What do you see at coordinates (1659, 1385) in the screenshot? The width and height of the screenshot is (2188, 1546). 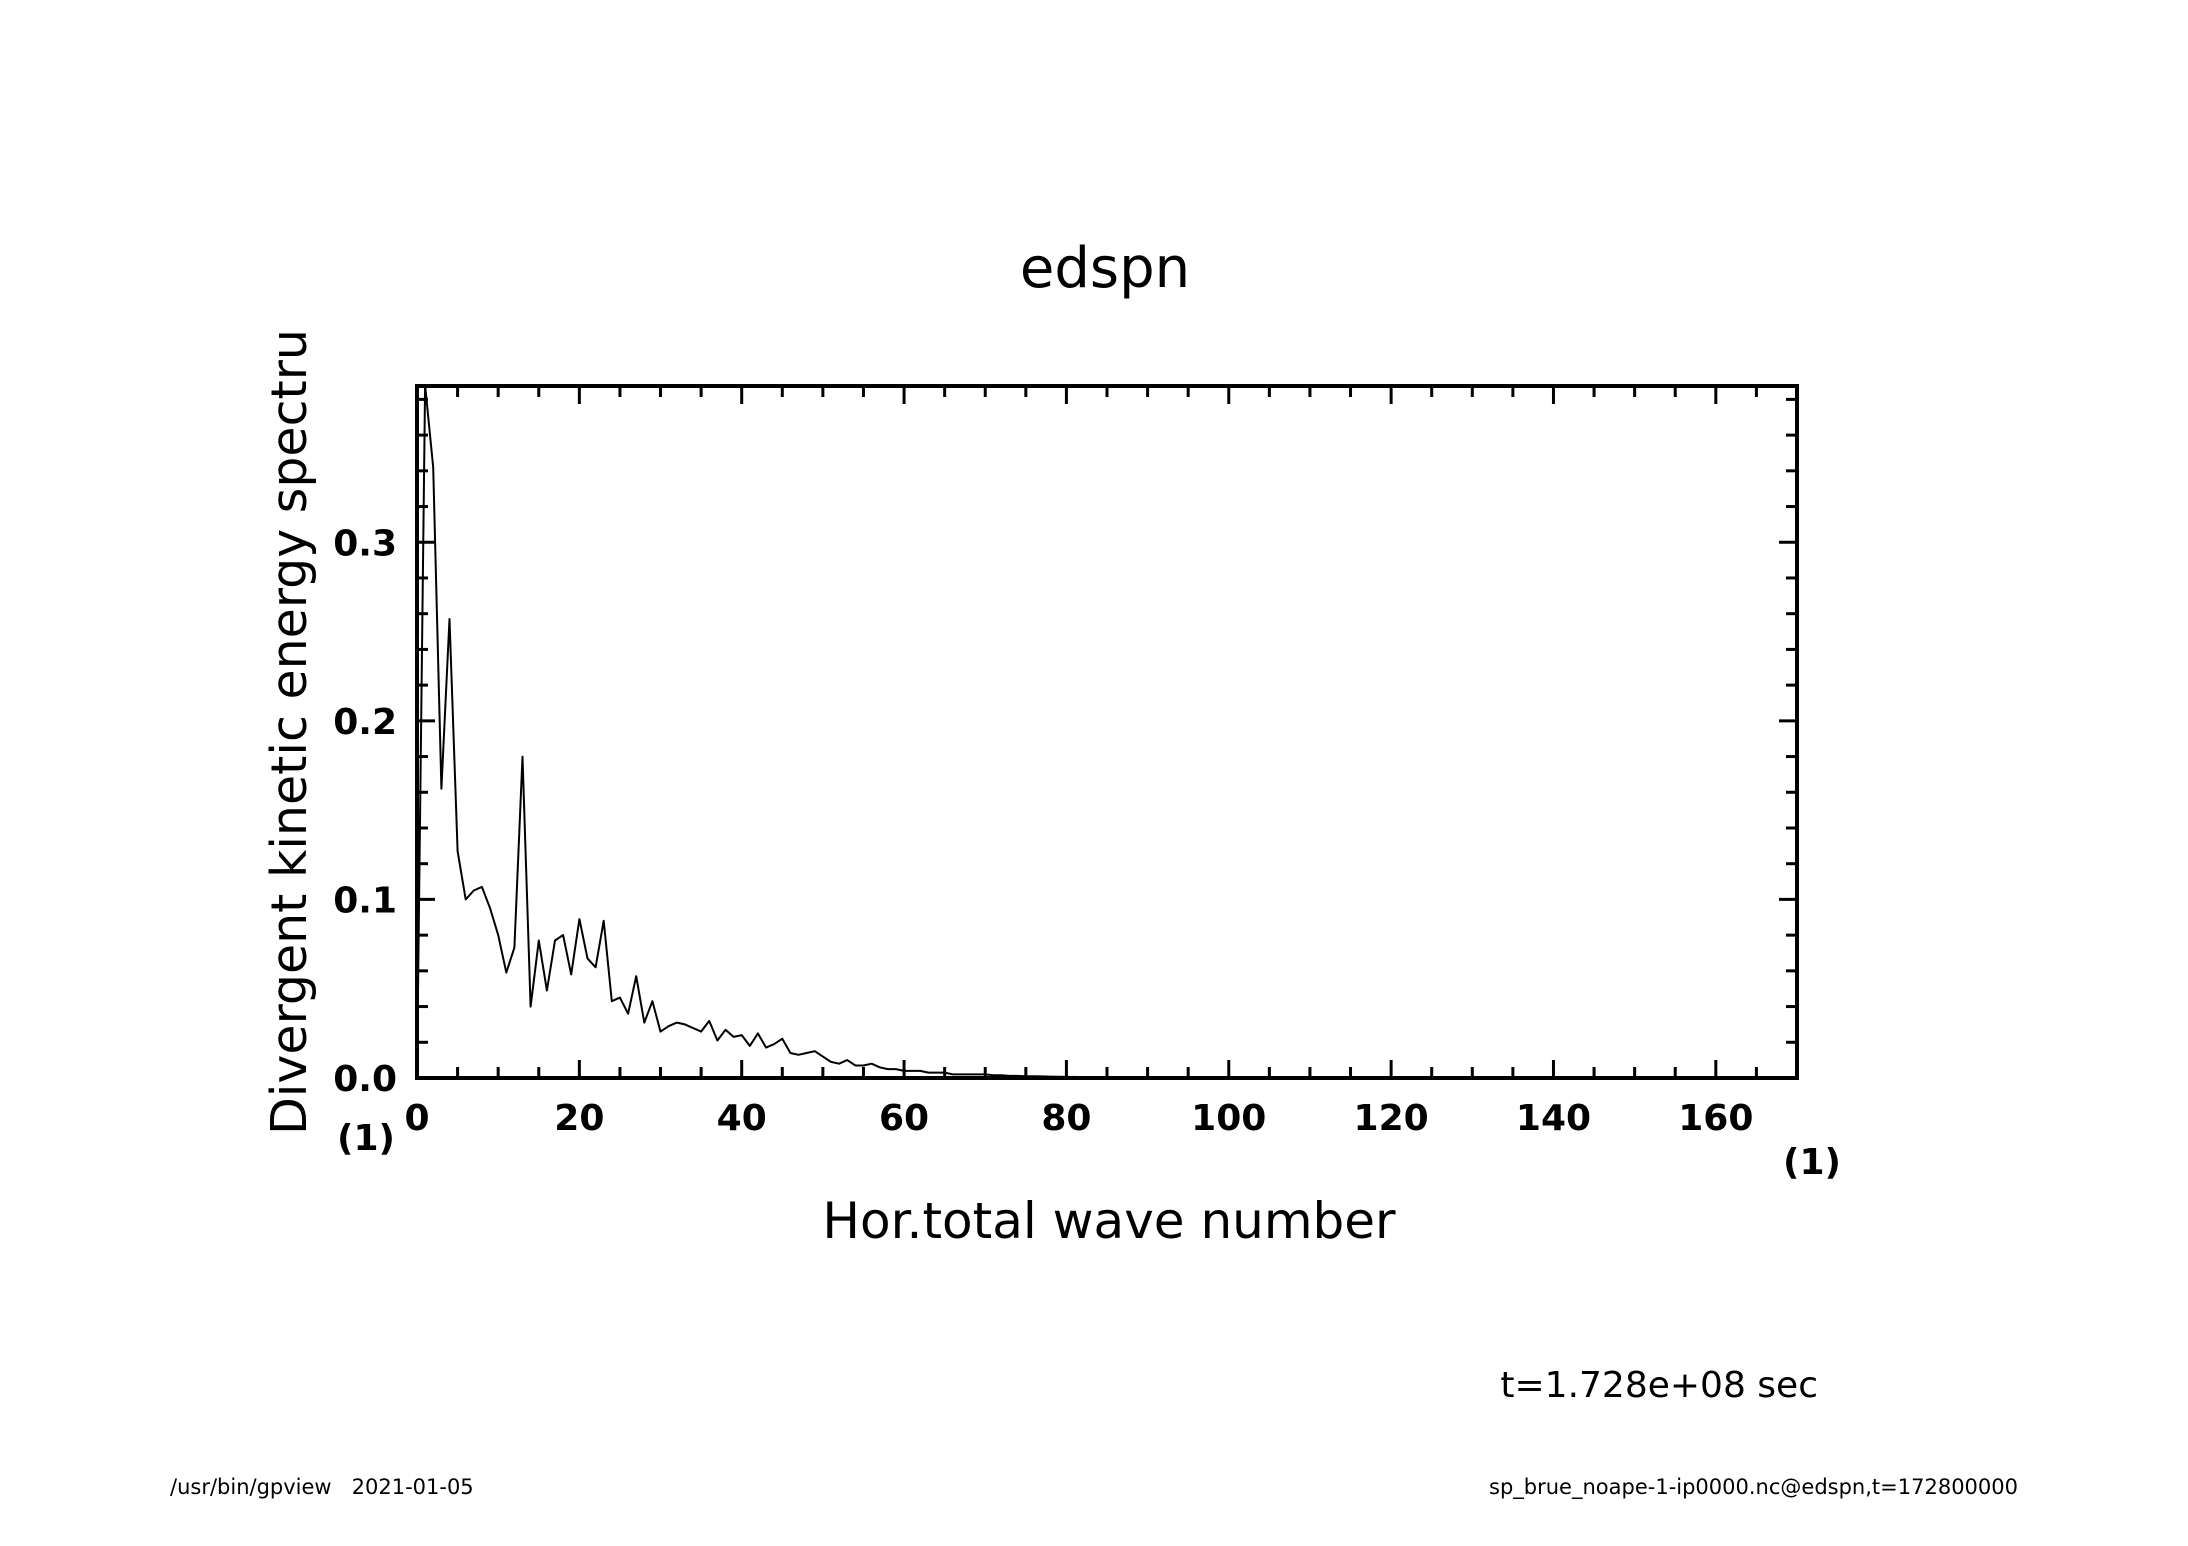 I see `time-label: t=1.728e+08 sec` at bounding box center [1659, 1385].